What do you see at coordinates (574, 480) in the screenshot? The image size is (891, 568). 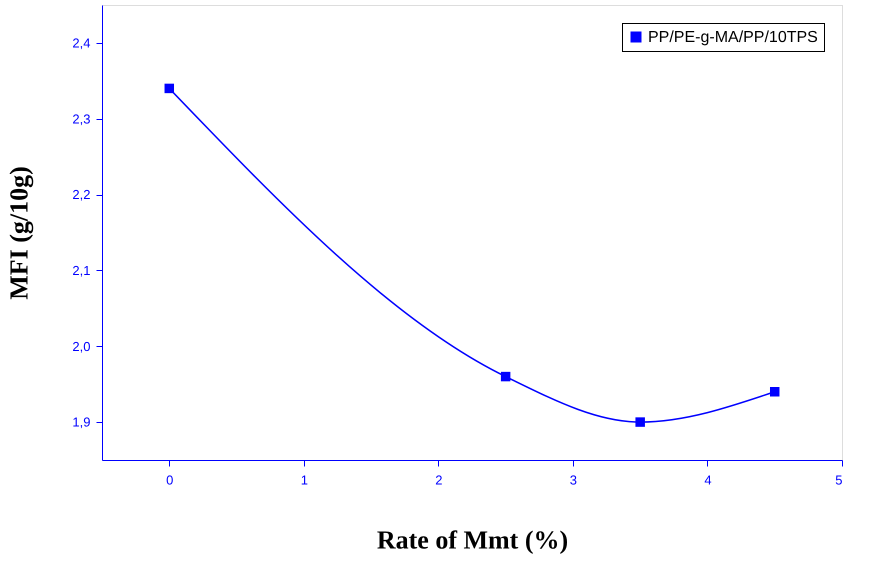 I see `x-tick-label: 3` at bounding box center [574, 480].